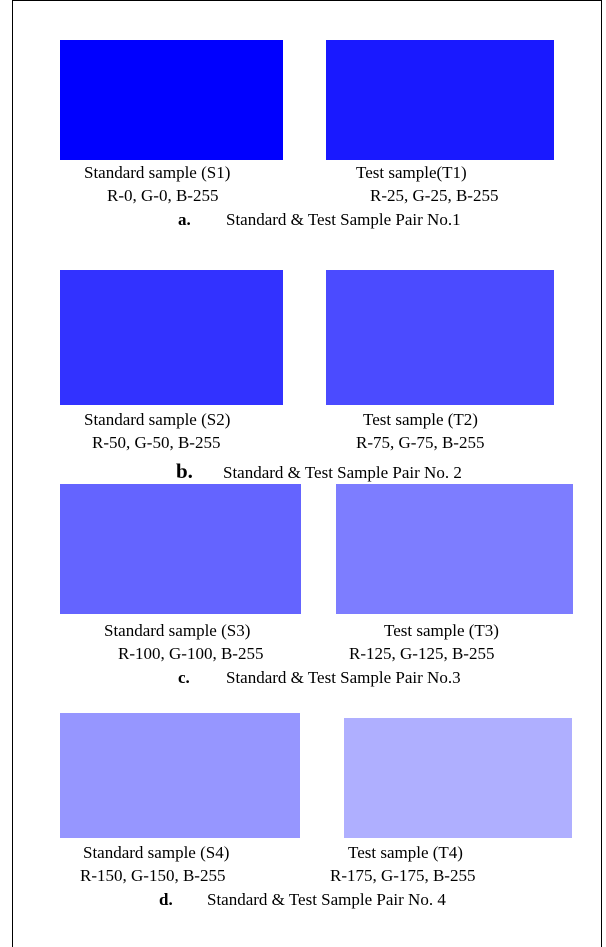 The height and width of the screenshot is (947, 606). What do you see at coordinates (180, 549) in the screenshot?
I see `standard-swatch-s3` at bounding box center [180, 549].